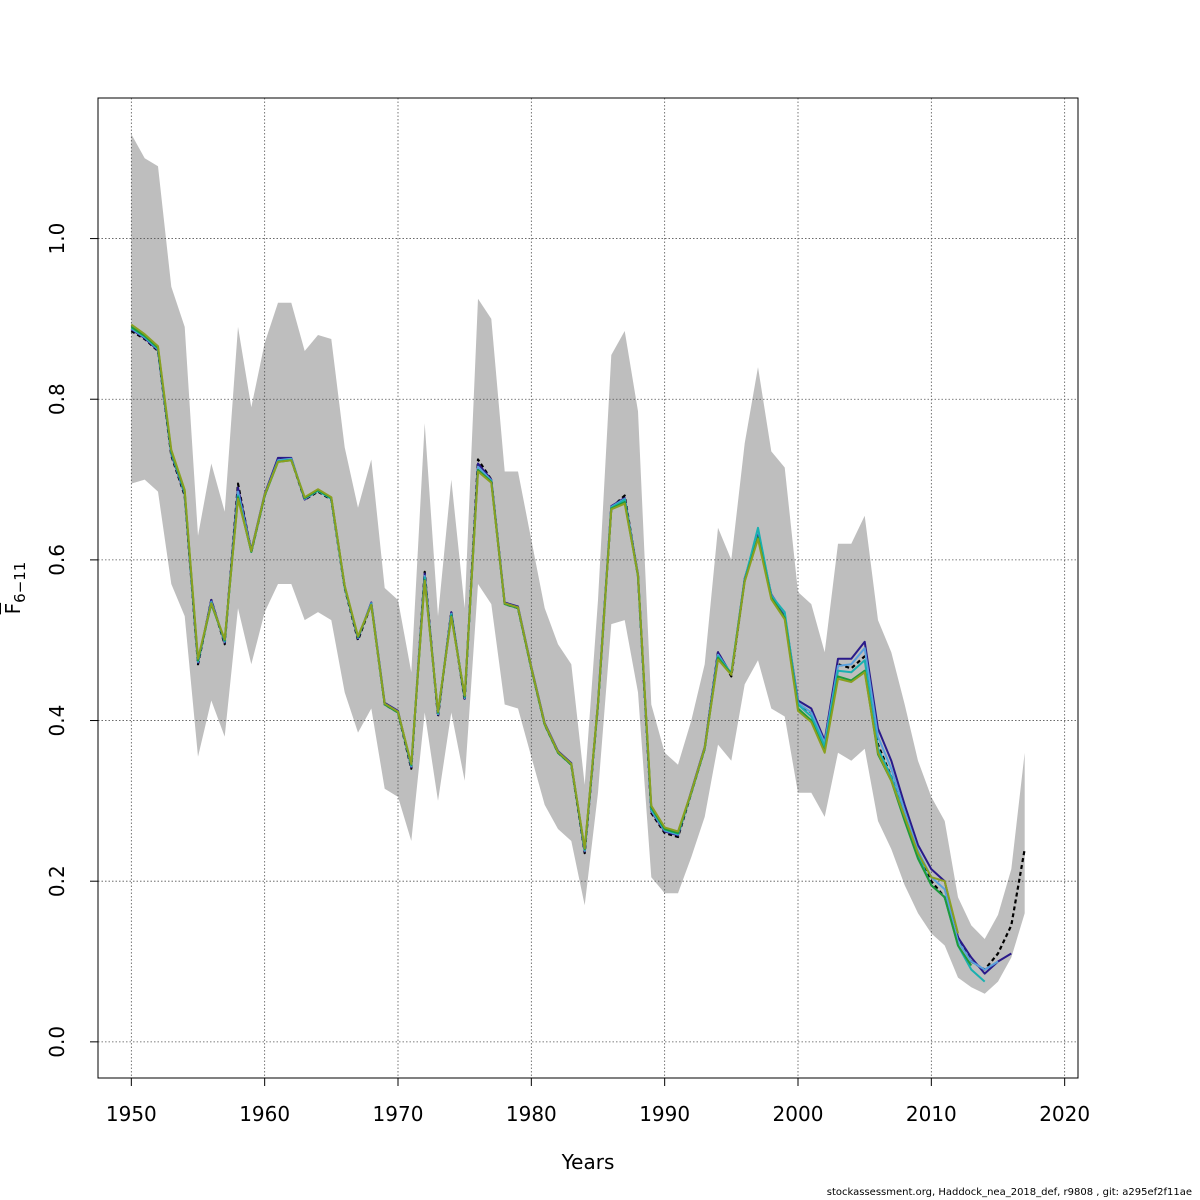 This screenshot has height=1200, width=1200. I want to click on y-tick-label: 0.0, so click(57, 1042).